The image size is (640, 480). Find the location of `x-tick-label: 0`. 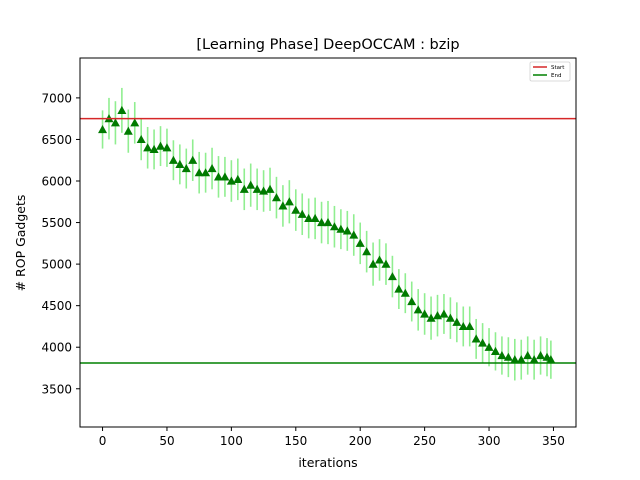

x-tick-label: 0 is located at coordinates (103, 441).